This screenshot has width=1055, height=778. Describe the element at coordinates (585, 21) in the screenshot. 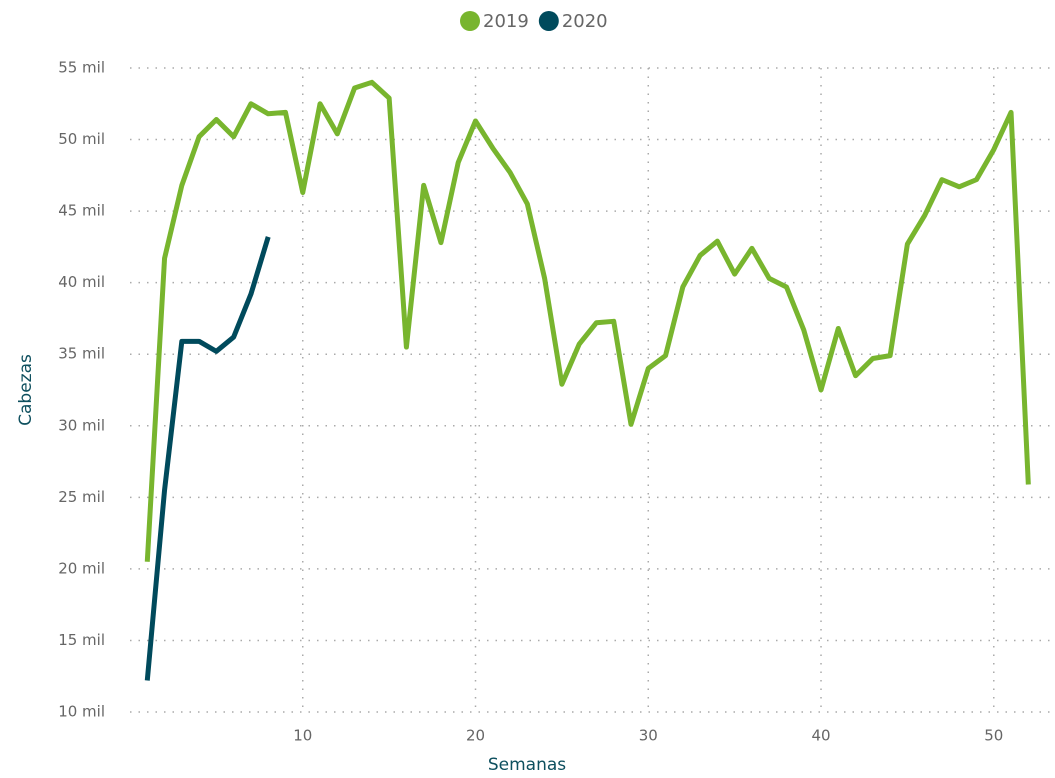

I see `legend-label: 2020` at that location.